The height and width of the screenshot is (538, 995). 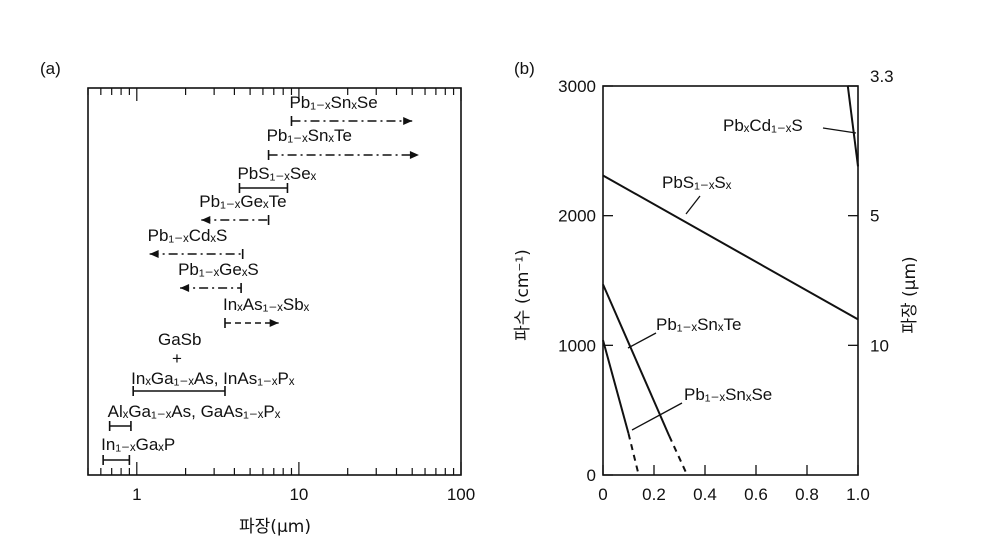 I want to click on a-x-tick-label-2: 100, so click(x=461, y=494).